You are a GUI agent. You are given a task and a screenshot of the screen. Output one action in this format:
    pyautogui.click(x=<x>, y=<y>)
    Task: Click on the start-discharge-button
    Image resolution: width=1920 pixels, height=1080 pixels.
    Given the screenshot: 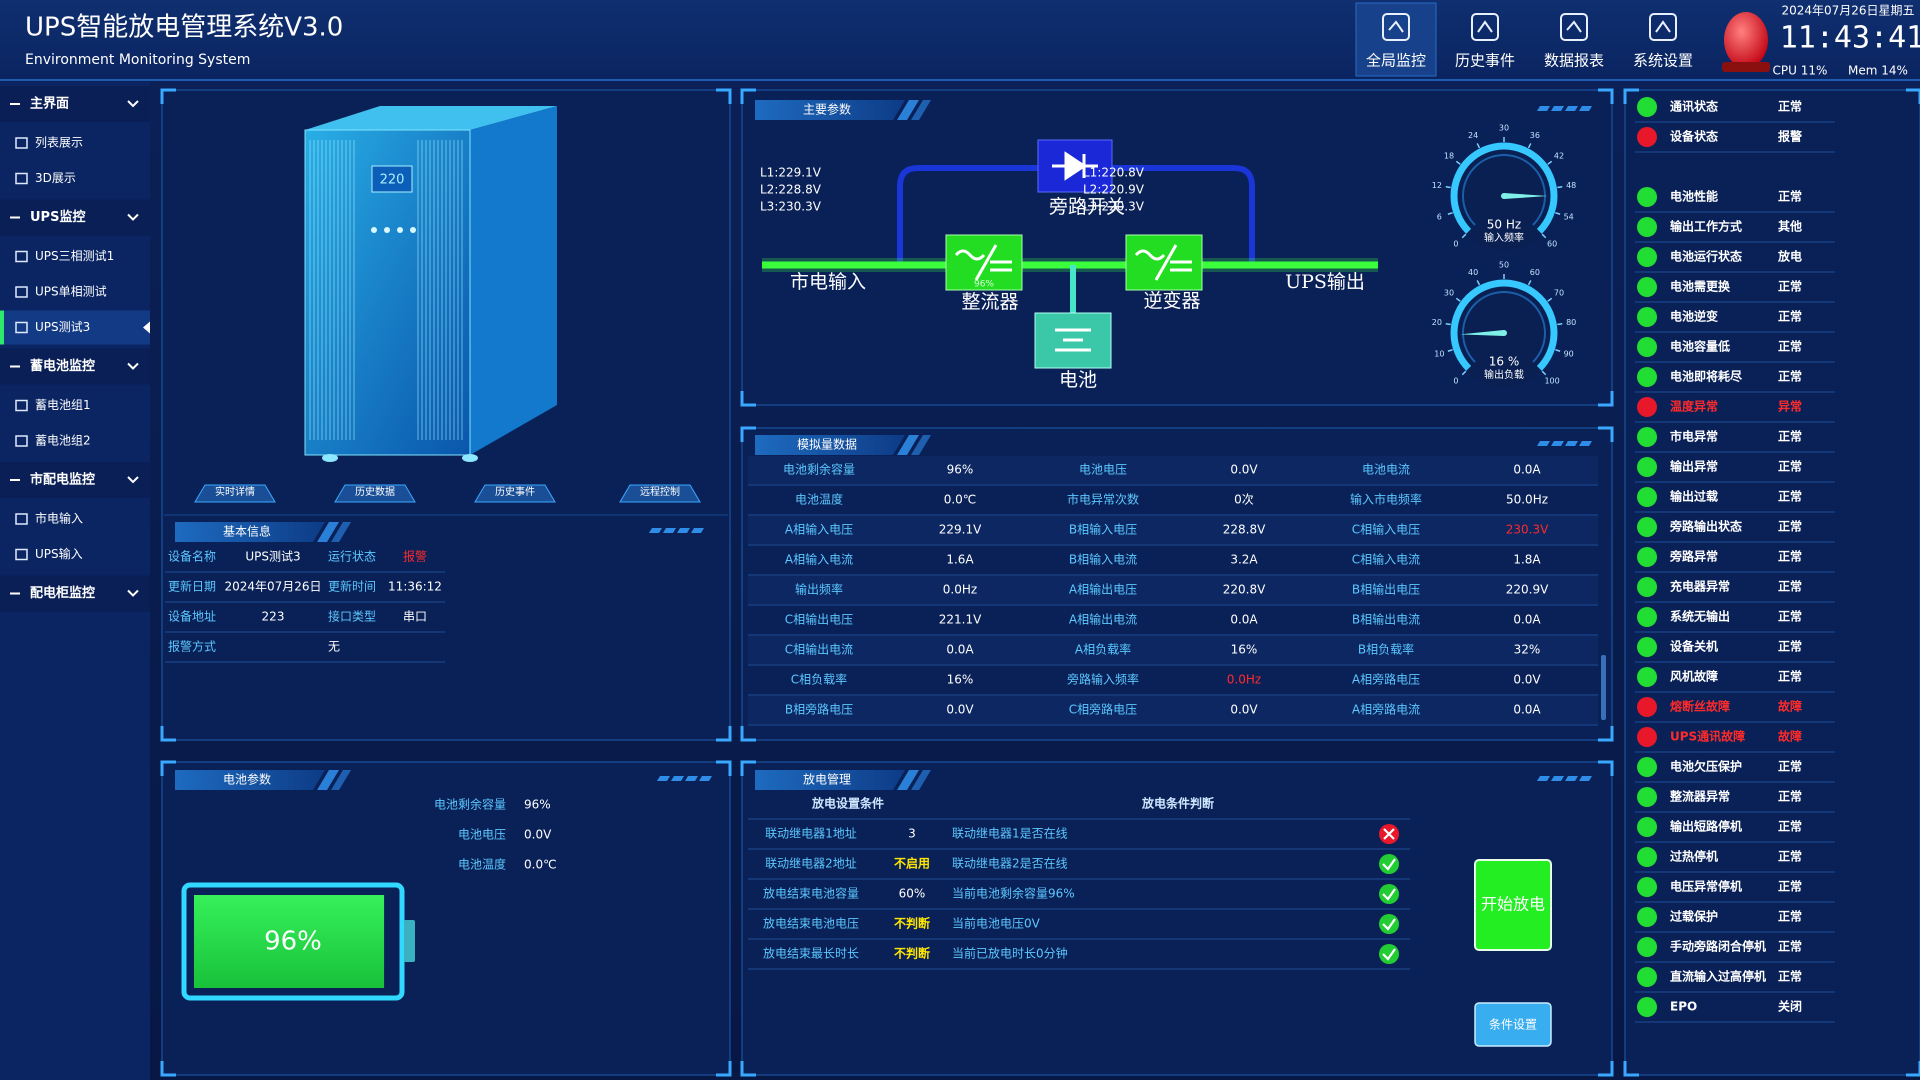 What is the action you would take?
    pyautogui.click(x=1513, y=905)
    